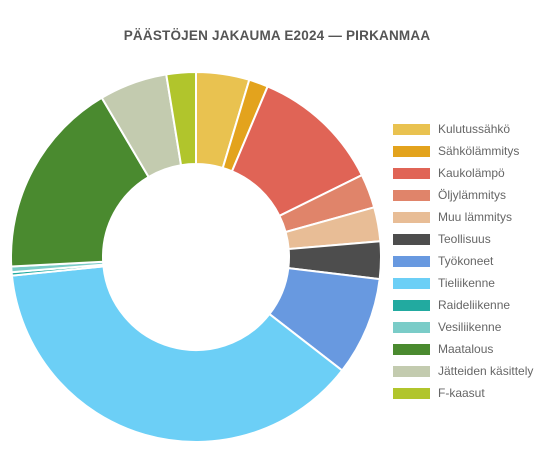 The width and height of the screenshot is (554, 461). I want to click on legend-item-3: Öljylämmitys, so click(463, 195).